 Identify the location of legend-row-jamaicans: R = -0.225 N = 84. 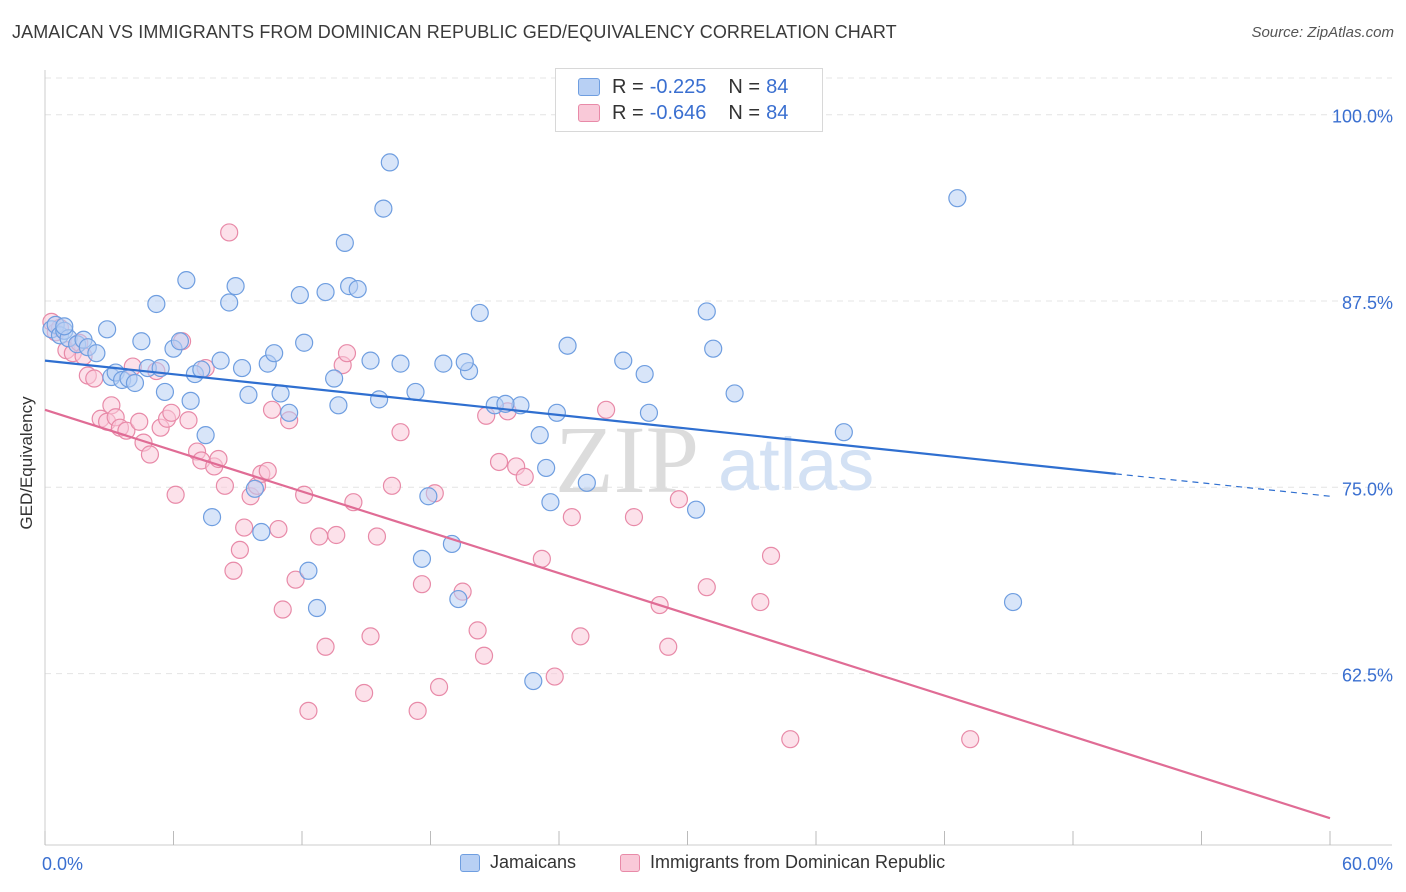
(683, 87).